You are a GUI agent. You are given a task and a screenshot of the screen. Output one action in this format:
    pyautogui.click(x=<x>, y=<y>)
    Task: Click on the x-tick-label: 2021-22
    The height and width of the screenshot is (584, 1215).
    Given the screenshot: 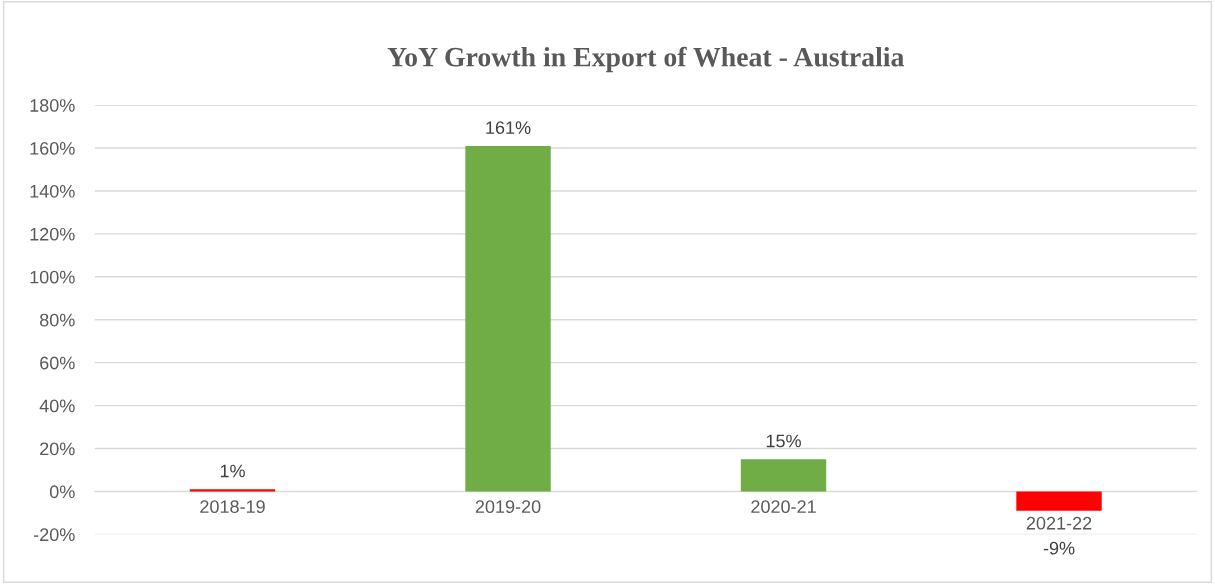 What is the action you would take?
    pyautogui.click(x=1059, y=523)
    